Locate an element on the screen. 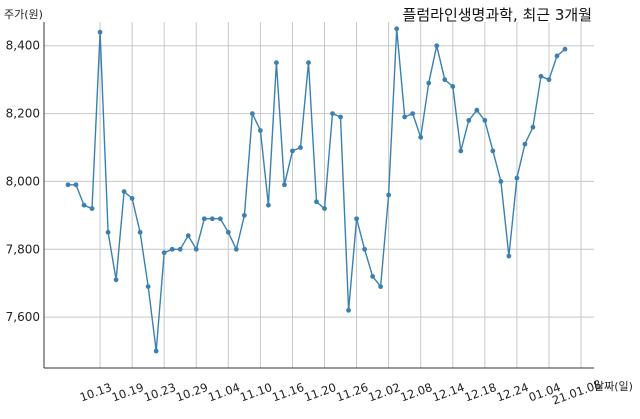 Image resolution: width=640 pixels, height=419 pixels. x-tick-label: 12.24 is located at coordinates (513, 392).